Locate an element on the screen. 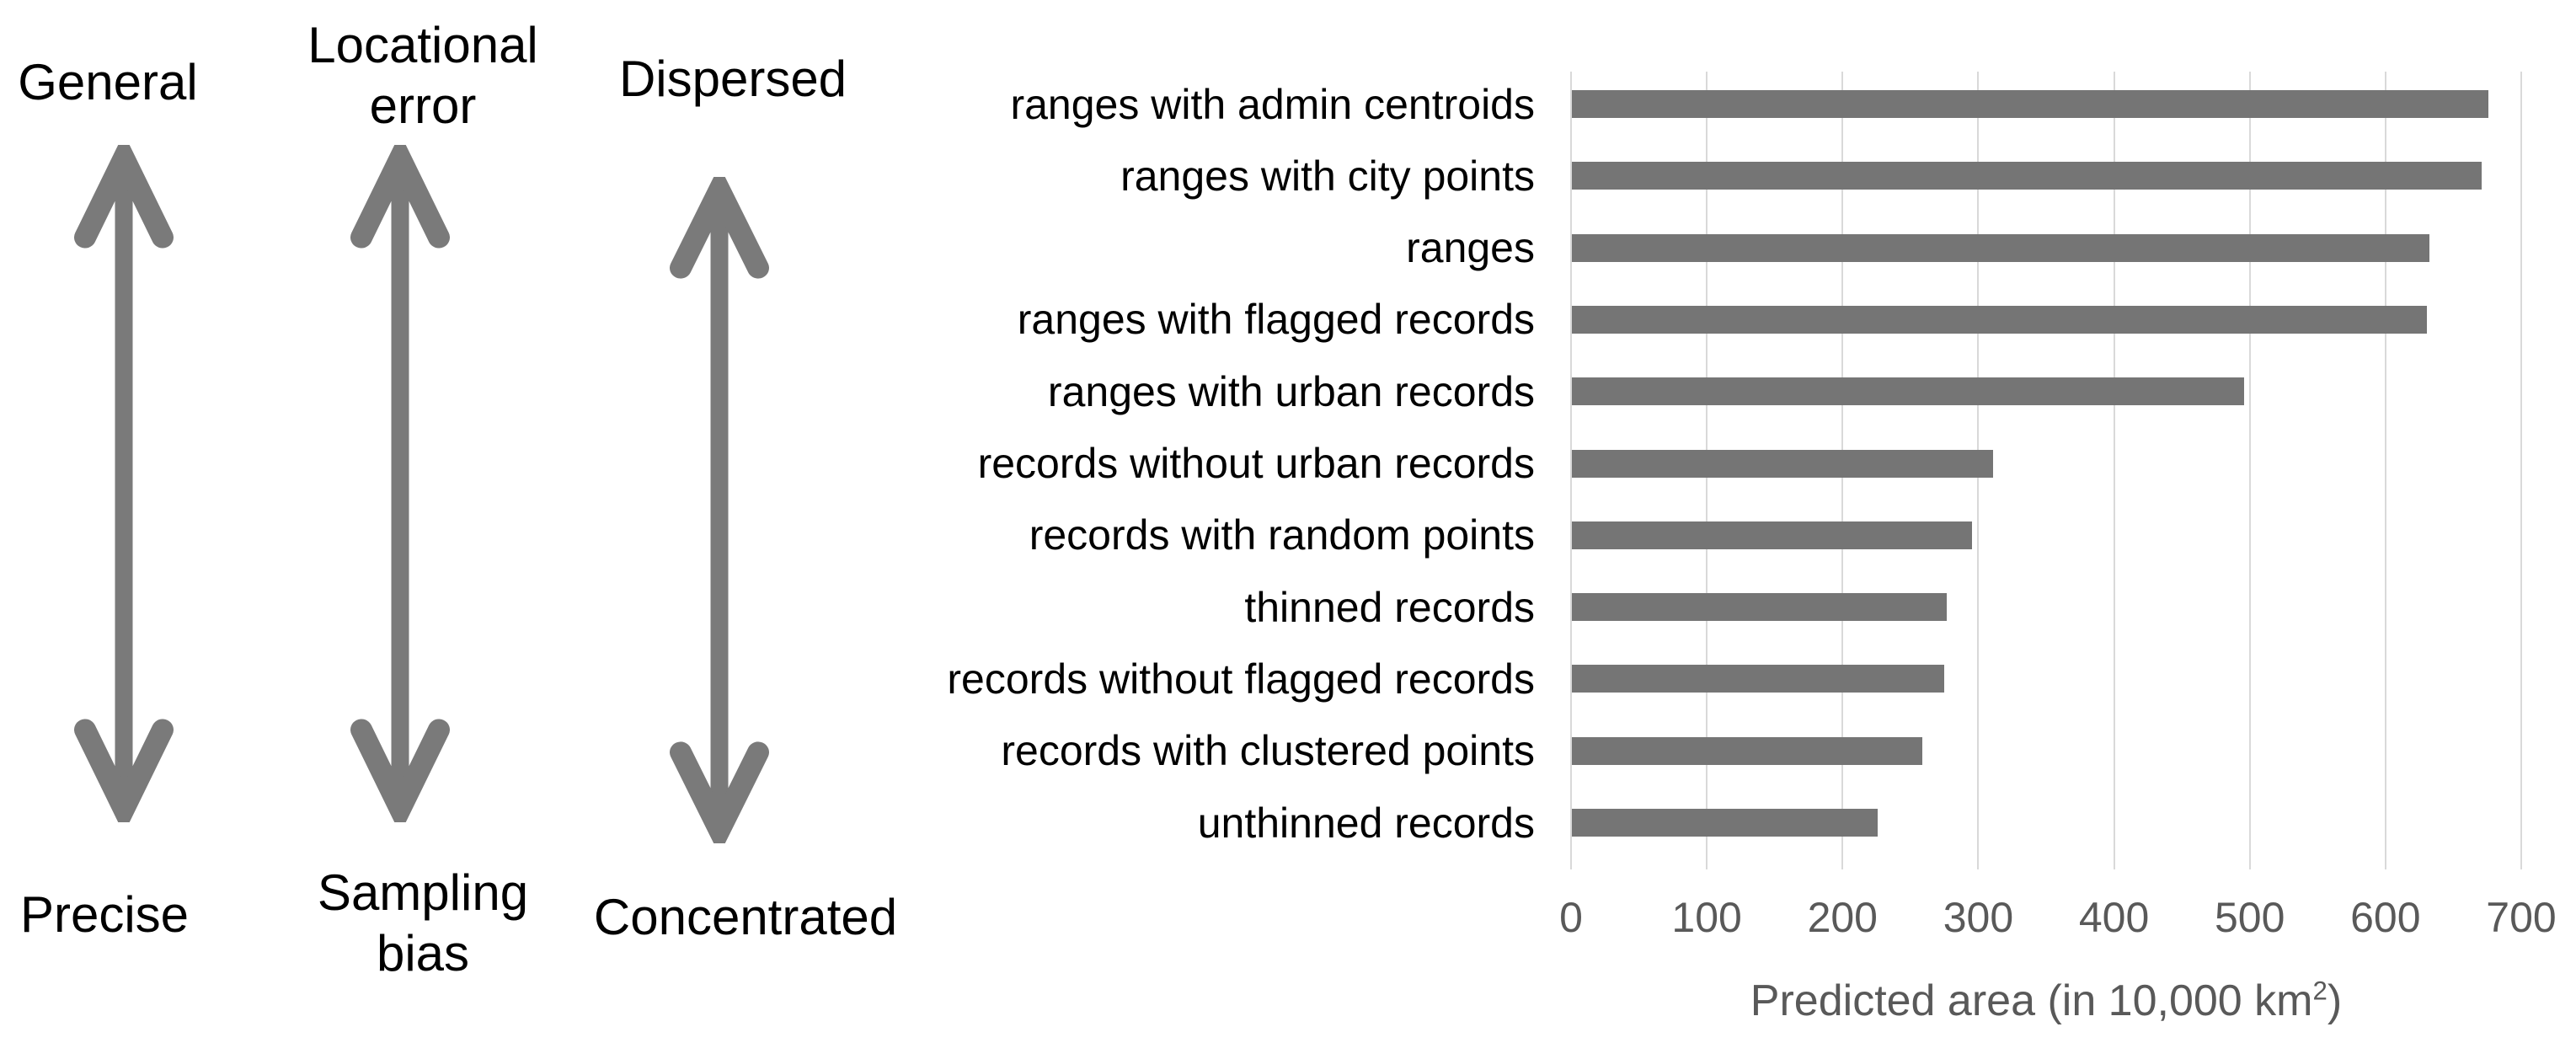 This screenshot has width=2576, height=1059. x-axis-title-text: Predicted area (in 10,000 km is located at coordinates (2031, 1000).